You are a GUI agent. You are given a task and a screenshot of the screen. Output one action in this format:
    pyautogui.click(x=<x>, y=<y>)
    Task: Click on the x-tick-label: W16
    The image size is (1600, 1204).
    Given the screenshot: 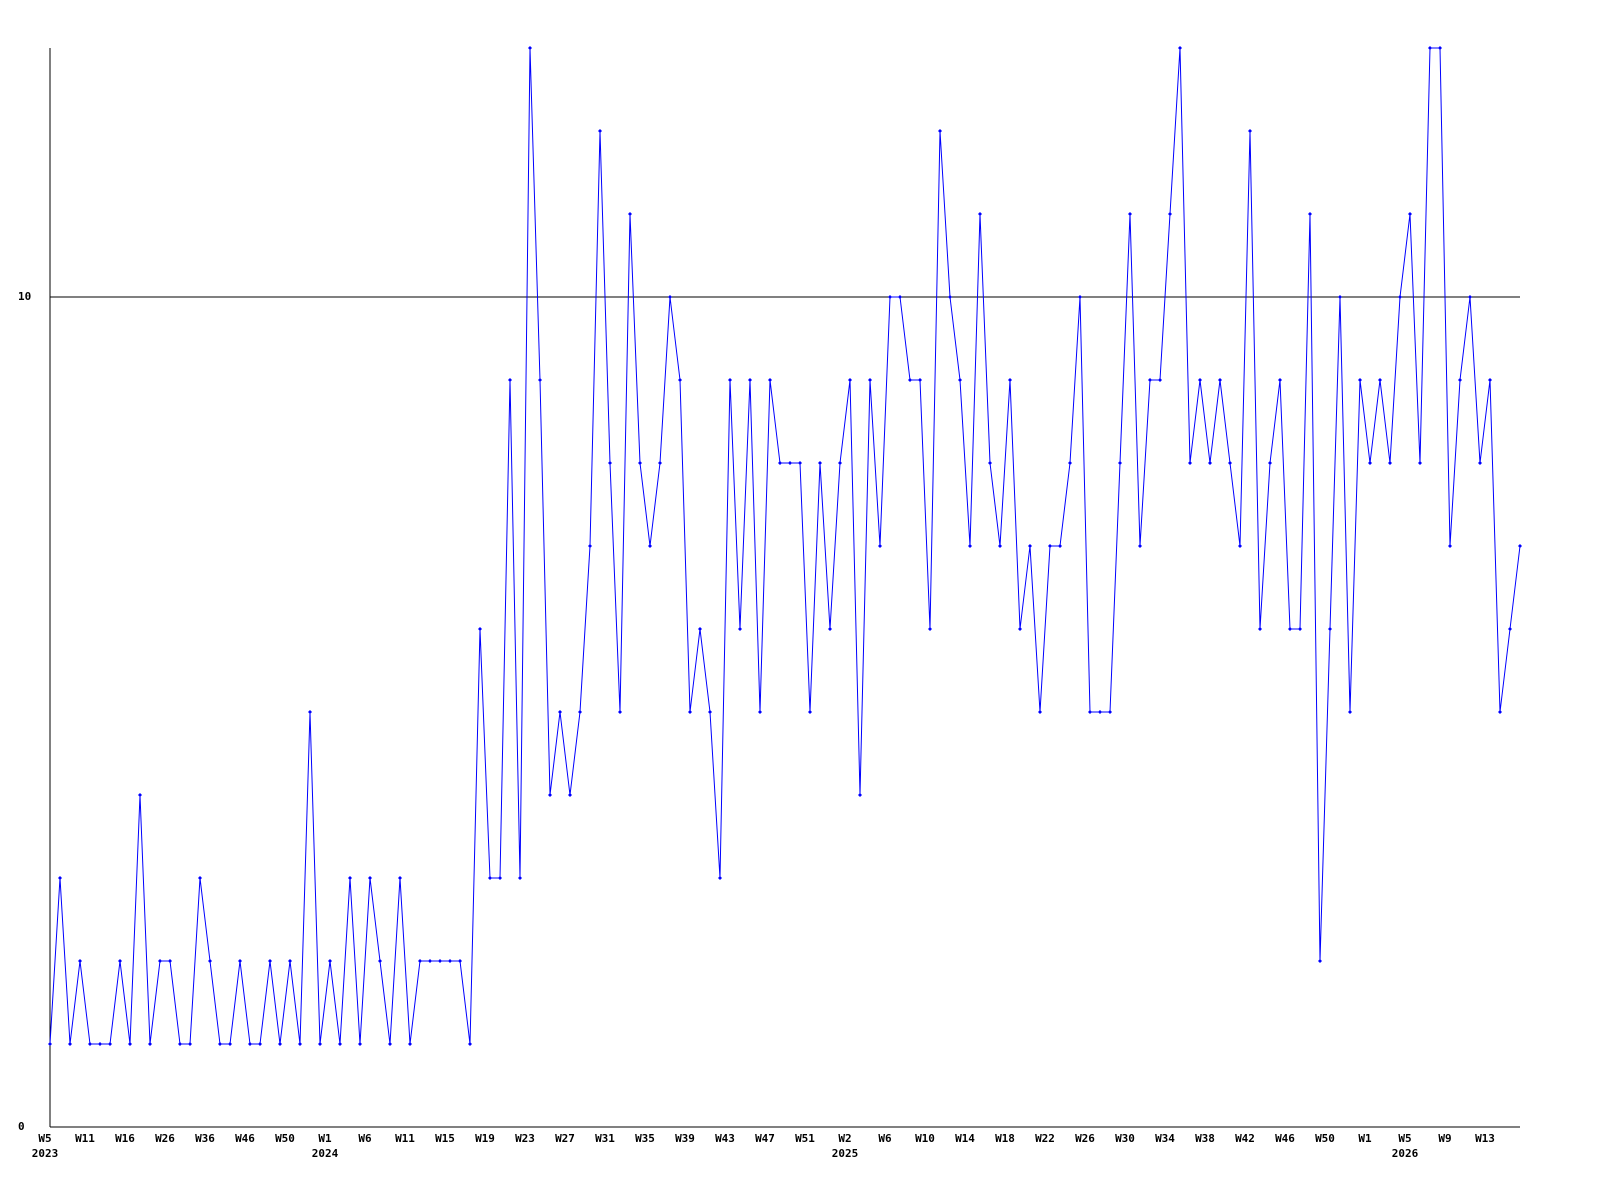 What is the action you would take?
    pyautogui.click(x=125, y=1138)
    